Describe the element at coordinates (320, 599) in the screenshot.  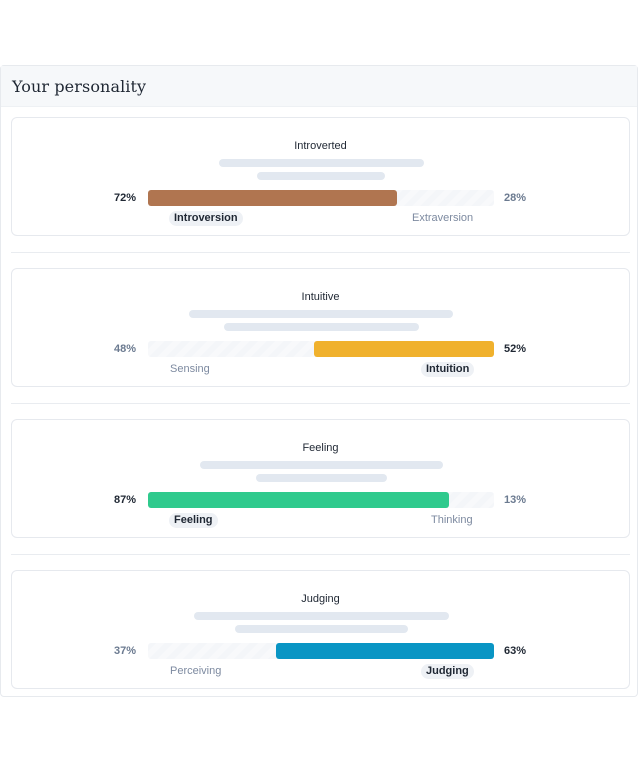
I see `trait-title: Judging` at that location.